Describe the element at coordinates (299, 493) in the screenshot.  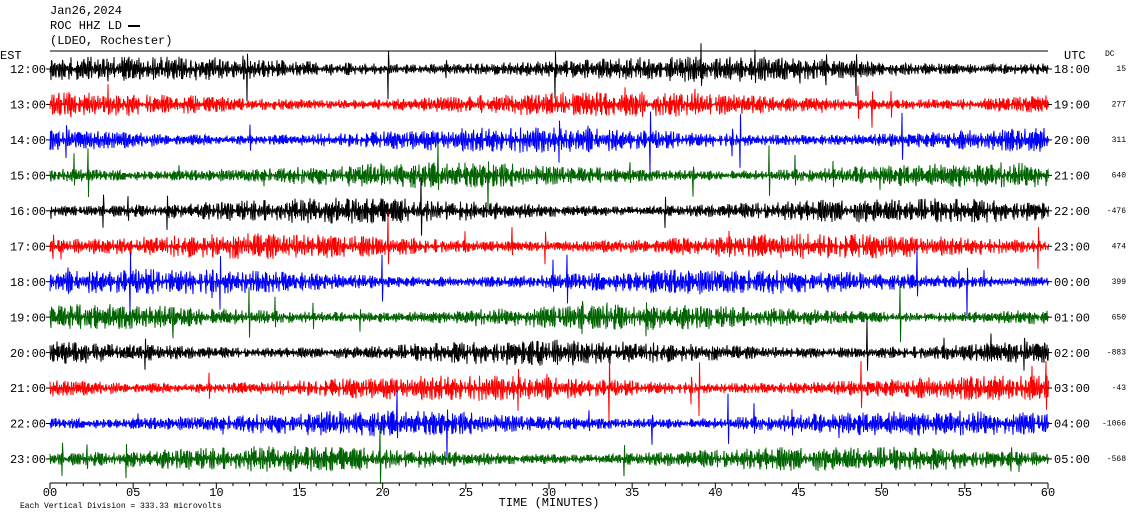
I see `x-tick-label: 15` at that location.